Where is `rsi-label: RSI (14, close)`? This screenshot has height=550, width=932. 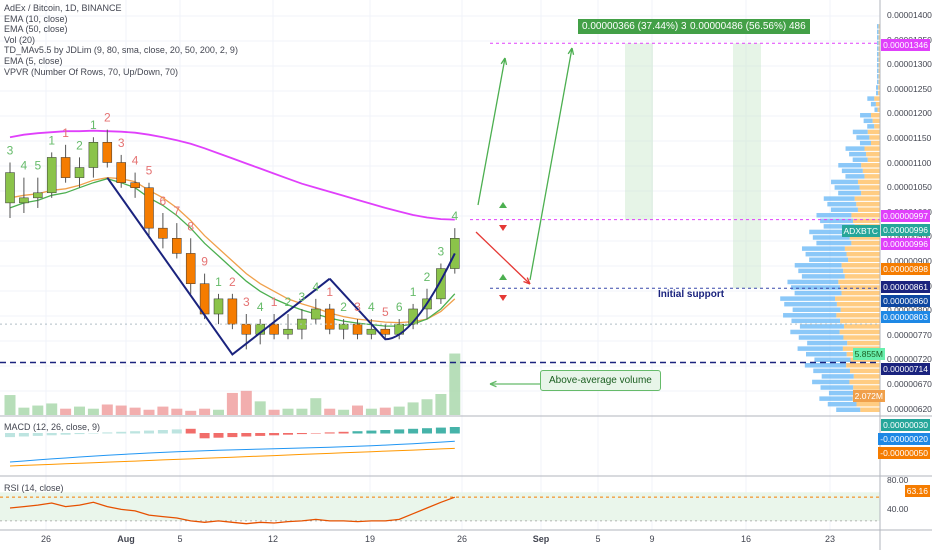
rsi-label: RSI (14, close) is located at coordinates (34, 488).